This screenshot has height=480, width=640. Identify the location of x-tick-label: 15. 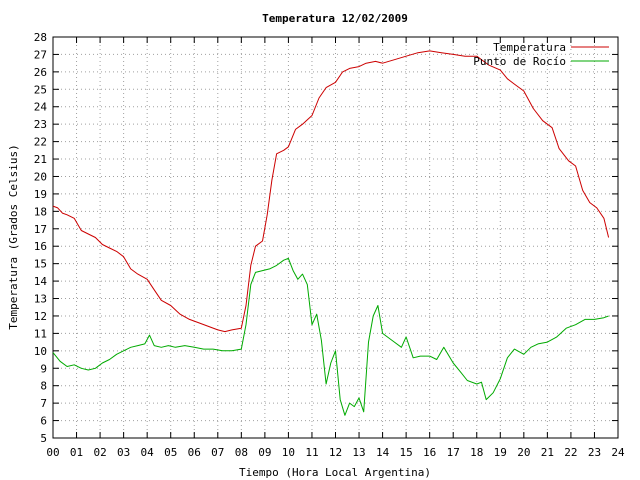
(406, 452).